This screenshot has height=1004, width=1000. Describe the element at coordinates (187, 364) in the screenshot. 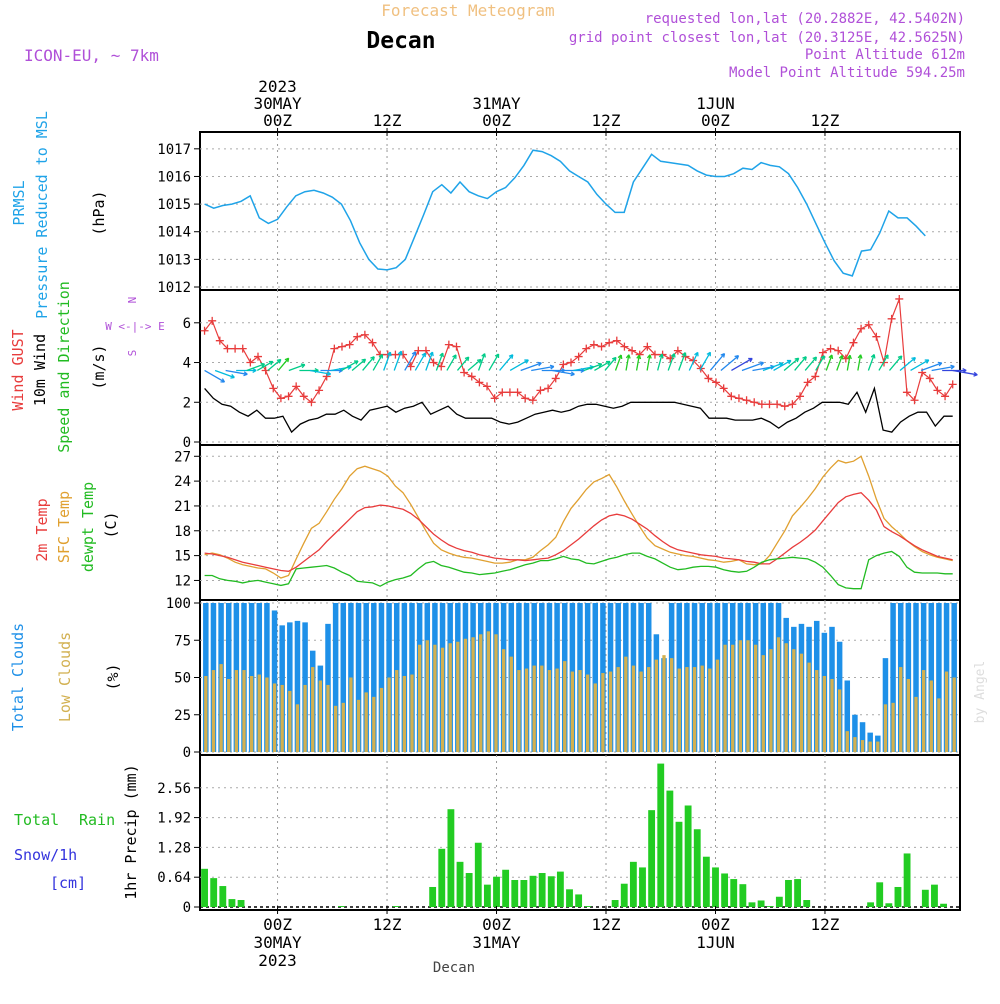

I see `y-tick-label: 4` at that location.